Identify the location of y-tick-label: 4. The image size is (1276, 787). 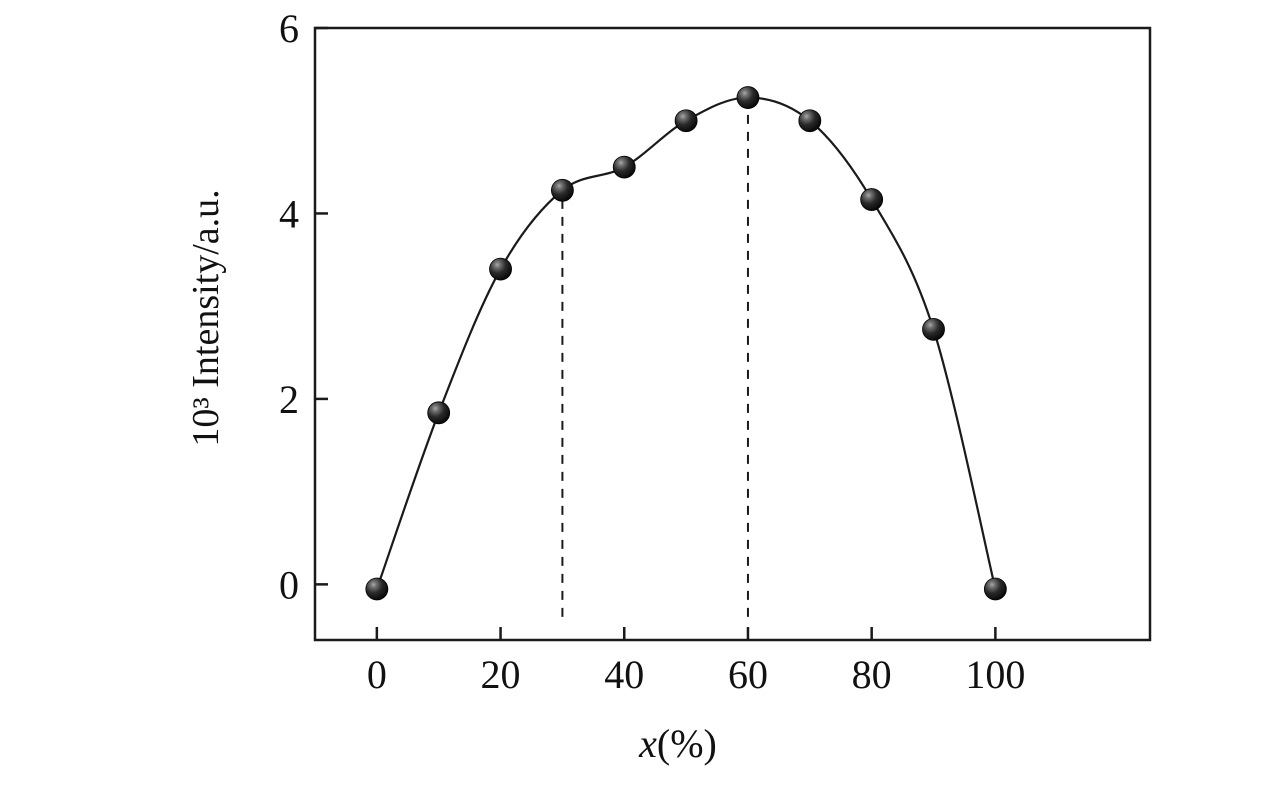
(289, 213).